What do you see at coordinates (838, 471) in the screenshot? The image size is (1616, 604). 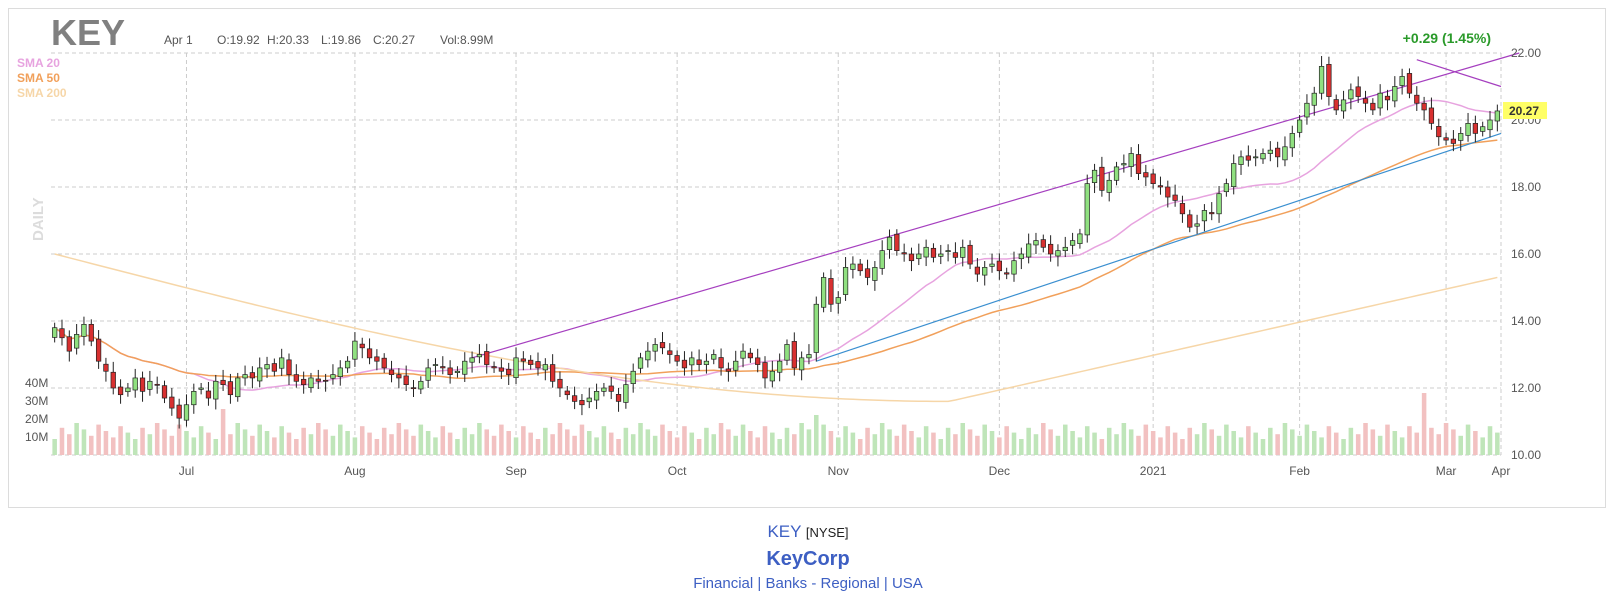 I see `time-tick-label: Nov` at bounding box center [838, 471].